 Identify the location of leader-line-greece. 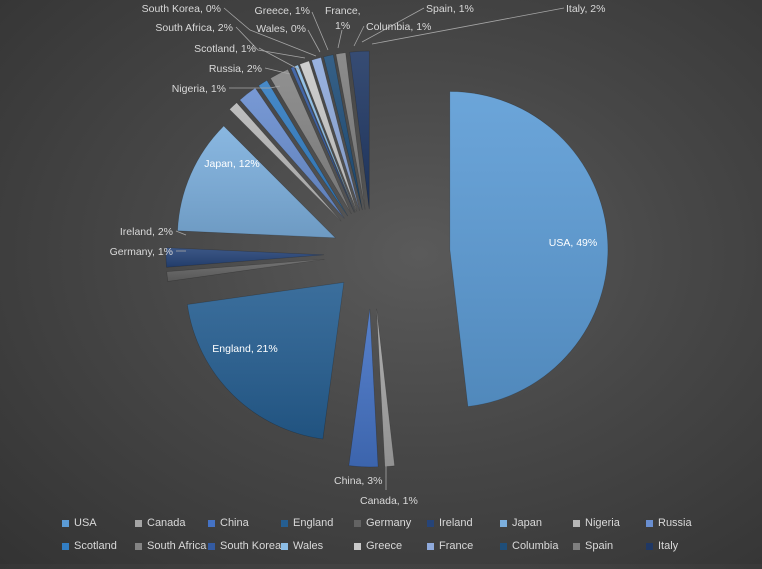
(320, 31).